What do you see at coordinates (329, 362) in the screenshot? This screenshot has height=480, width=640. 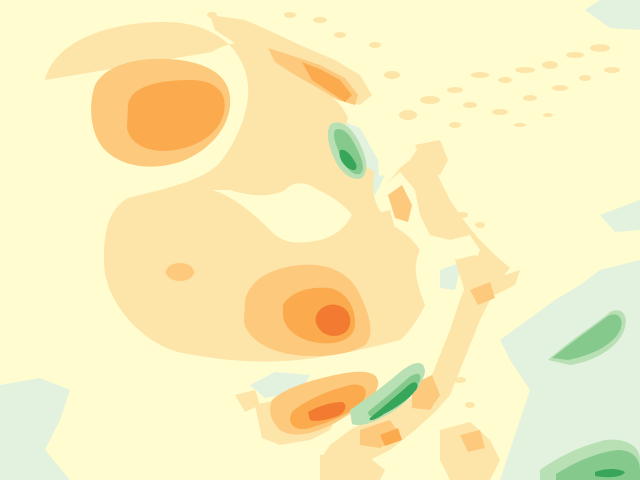 I see `dark-orange-regions` at bounding box center [329, 362].